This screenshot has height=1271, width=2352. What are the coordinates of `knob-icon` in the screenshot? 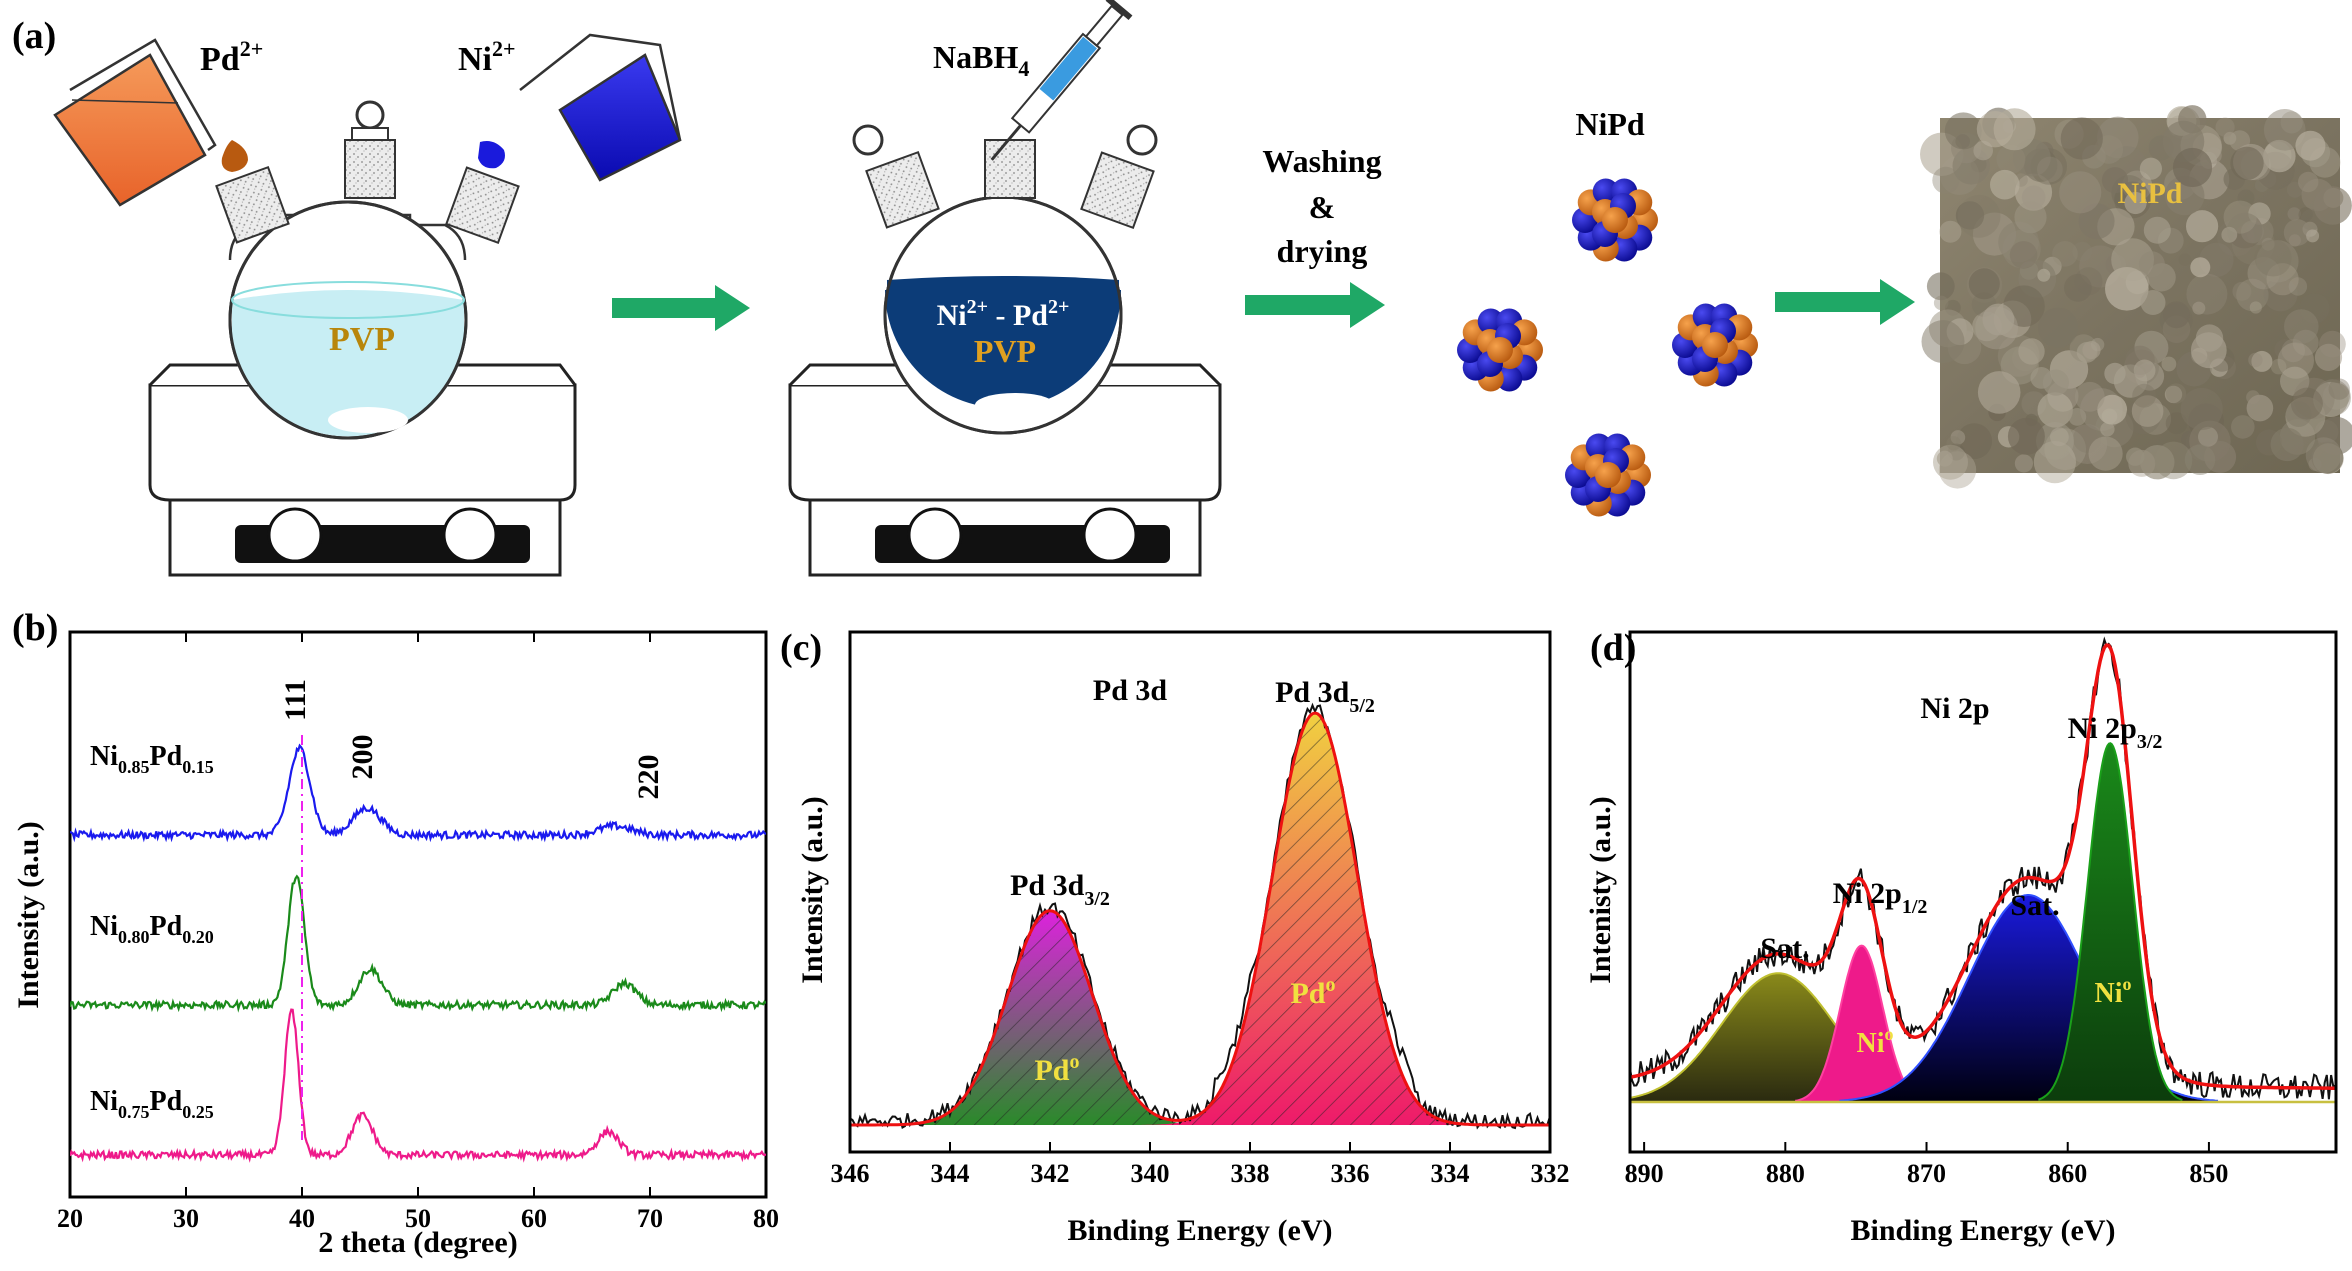 It's located at (1110, 535).